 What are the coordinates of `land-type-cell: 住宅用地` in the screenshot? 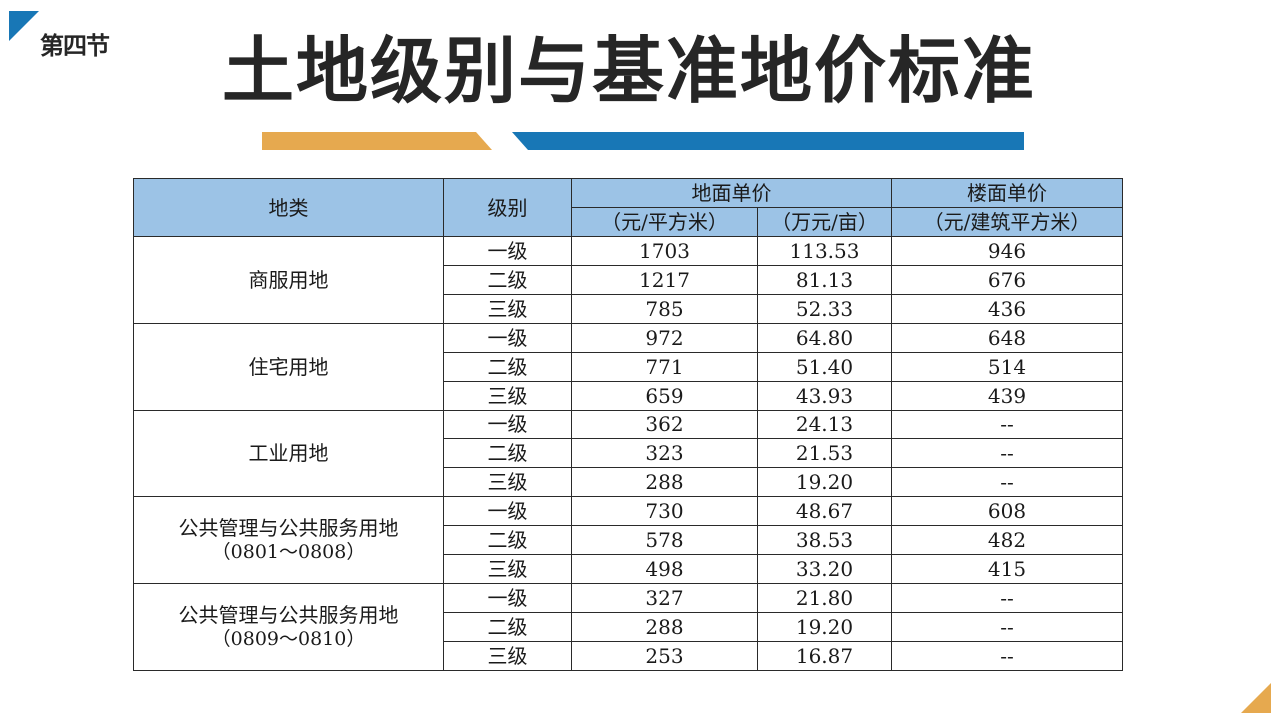 It's located at (288, 366).